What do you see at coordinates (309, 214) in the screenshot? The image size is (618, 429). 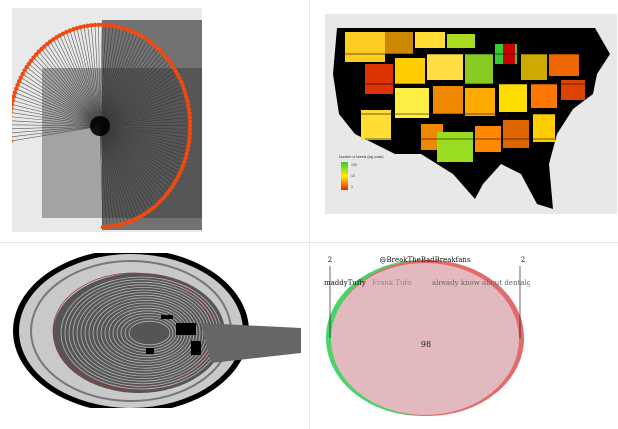 I see `grid-divider-vertical` at bounding box center [309, 214].